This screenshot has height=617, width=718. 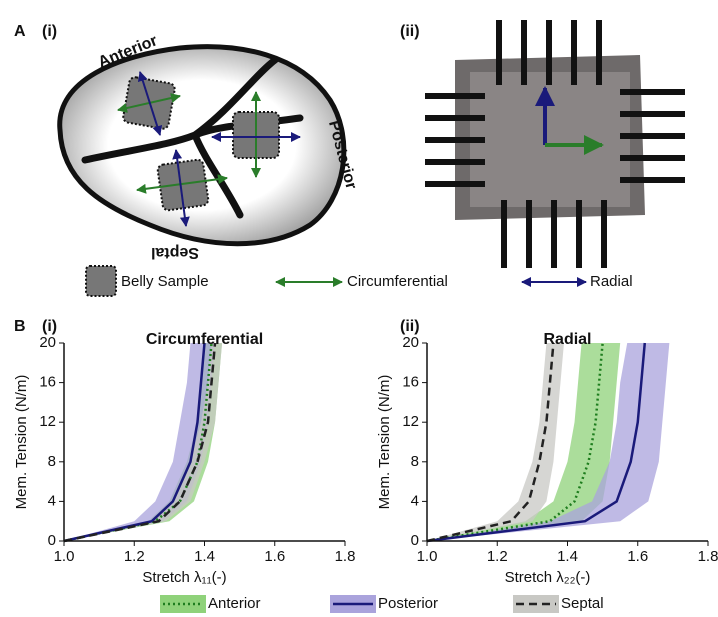 I want to click on legend-label: Circumferential, so click(x=397, y=281).